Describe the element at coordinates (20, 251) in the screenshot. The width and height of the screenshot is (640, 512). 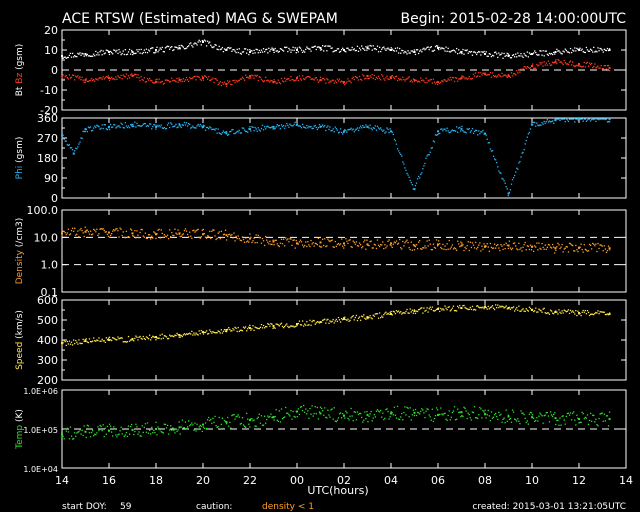
I see `y-axis-label-text: Density (/cm3)` at that location.